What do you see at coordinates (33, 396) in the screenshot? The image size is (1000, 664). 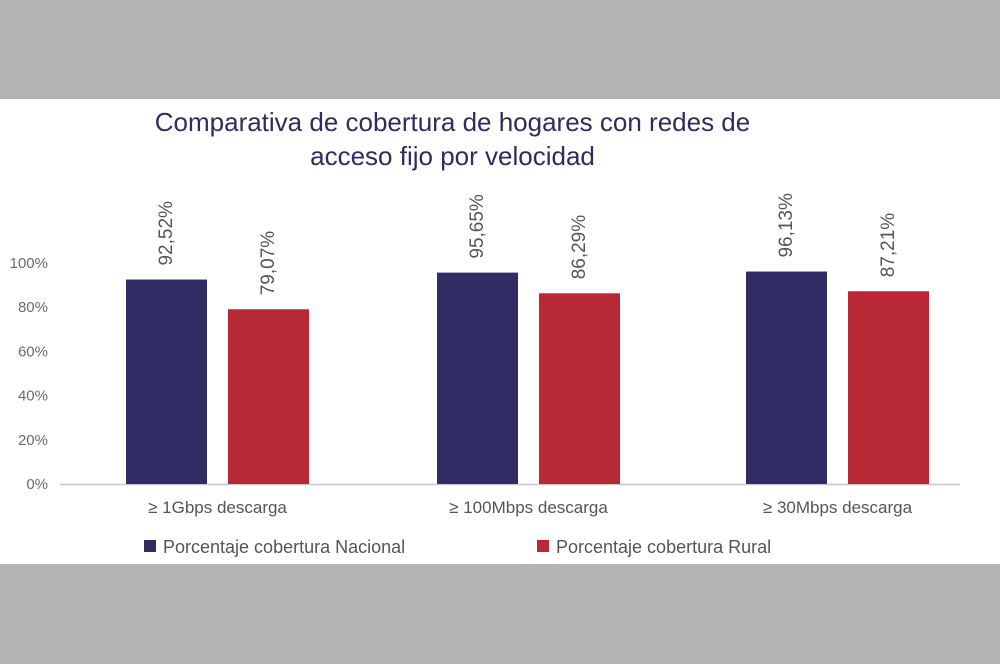 I see `y-tick-label: 40%` at bounding box center [33, 396].